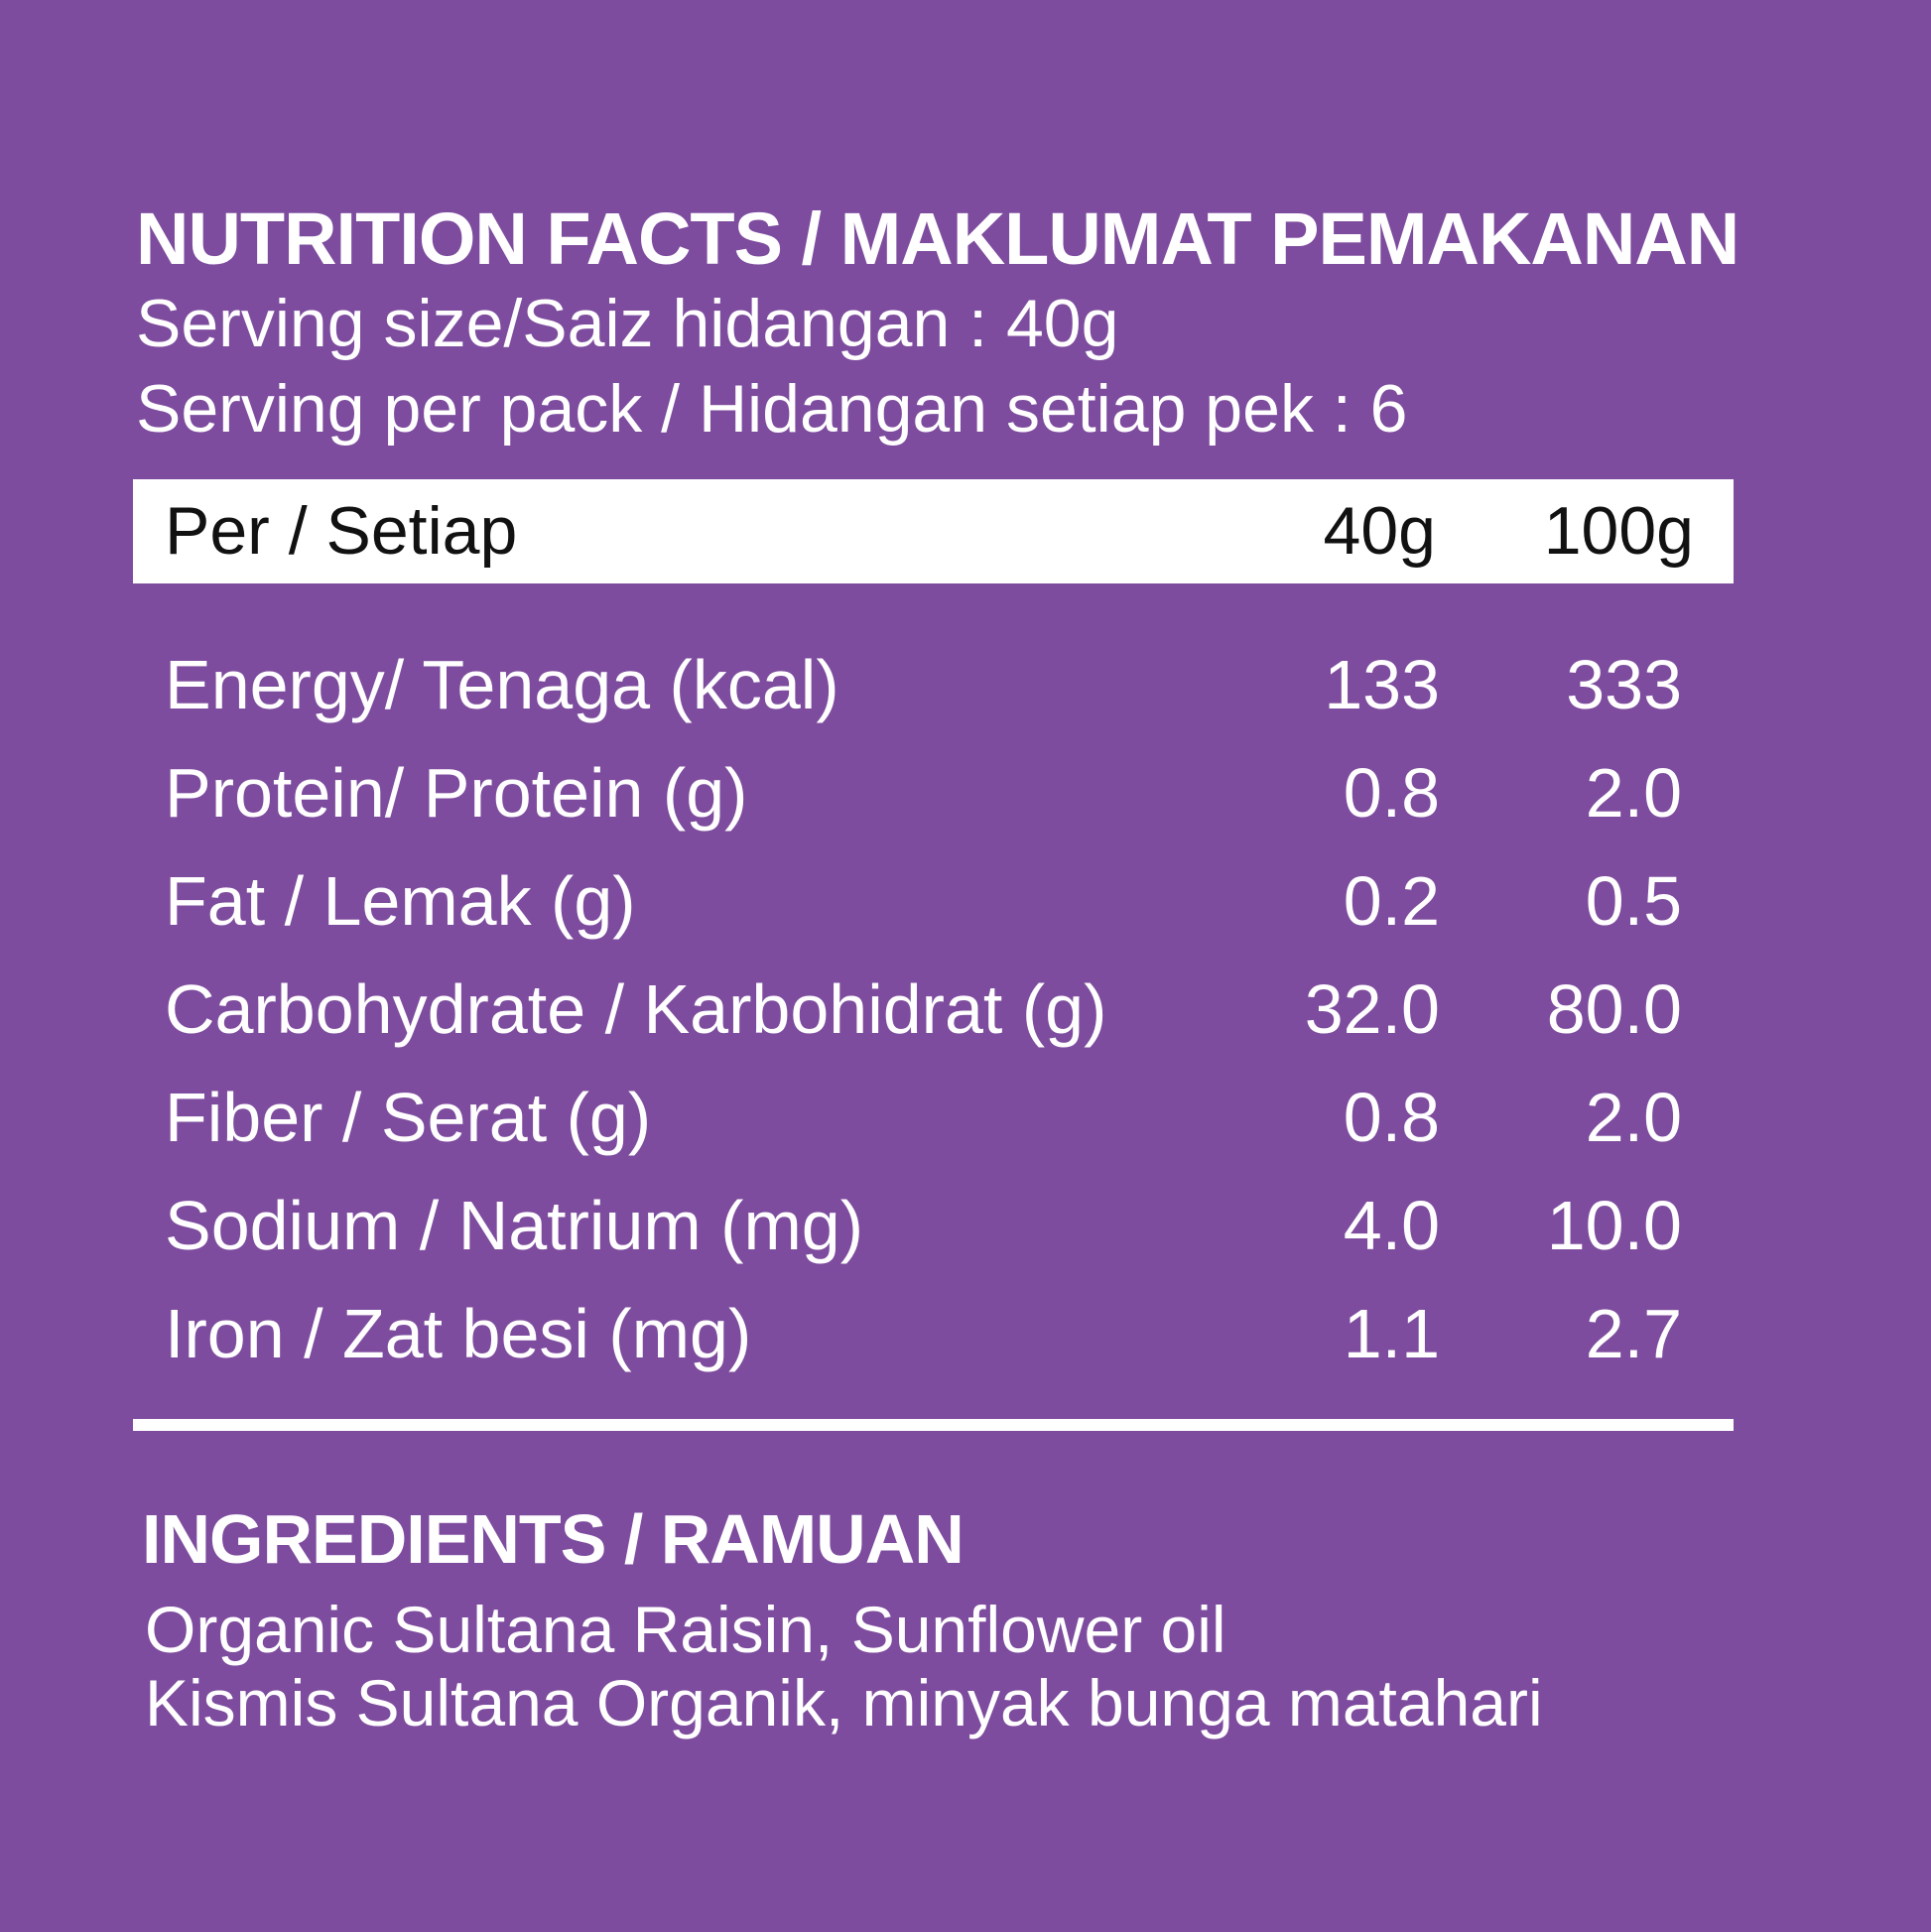 This screenshot has width=1931, height=1932. Describe the element at coordinates (554, 1539) in the screenshot. I see `ingredients-title: INGREDIENTS / RAMUAN` at that location.